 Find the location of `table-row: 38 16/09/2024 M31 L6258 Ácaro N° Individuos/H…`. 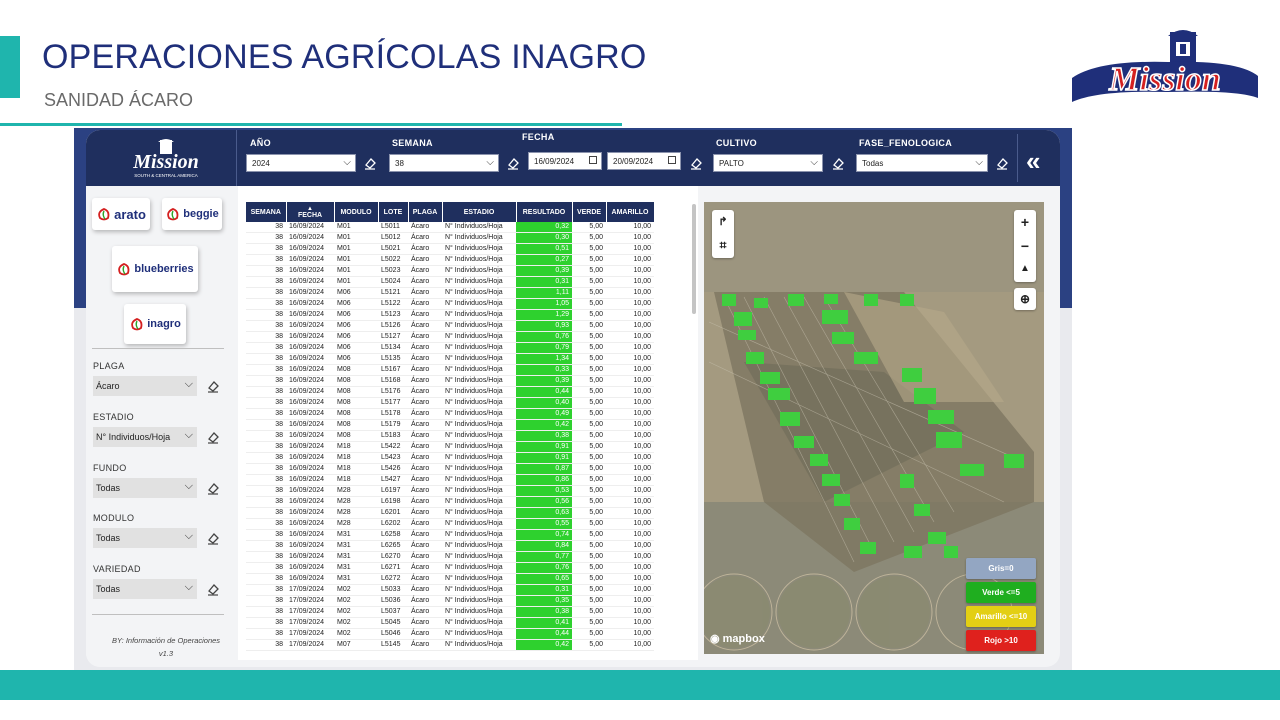

table-row: 38 16/09/2024 M31 L6258 Ácaro N° Individuos/H… is located at coordinates (450, 535).